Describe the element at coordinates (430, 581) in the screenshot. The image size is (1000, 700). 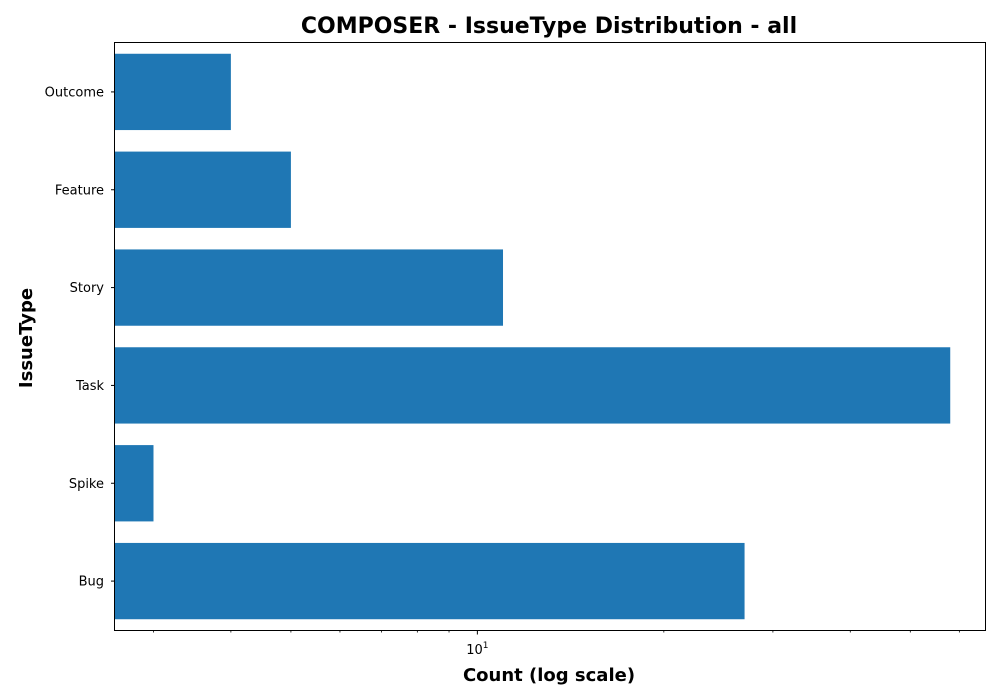
I see `bar-bug` at that location.